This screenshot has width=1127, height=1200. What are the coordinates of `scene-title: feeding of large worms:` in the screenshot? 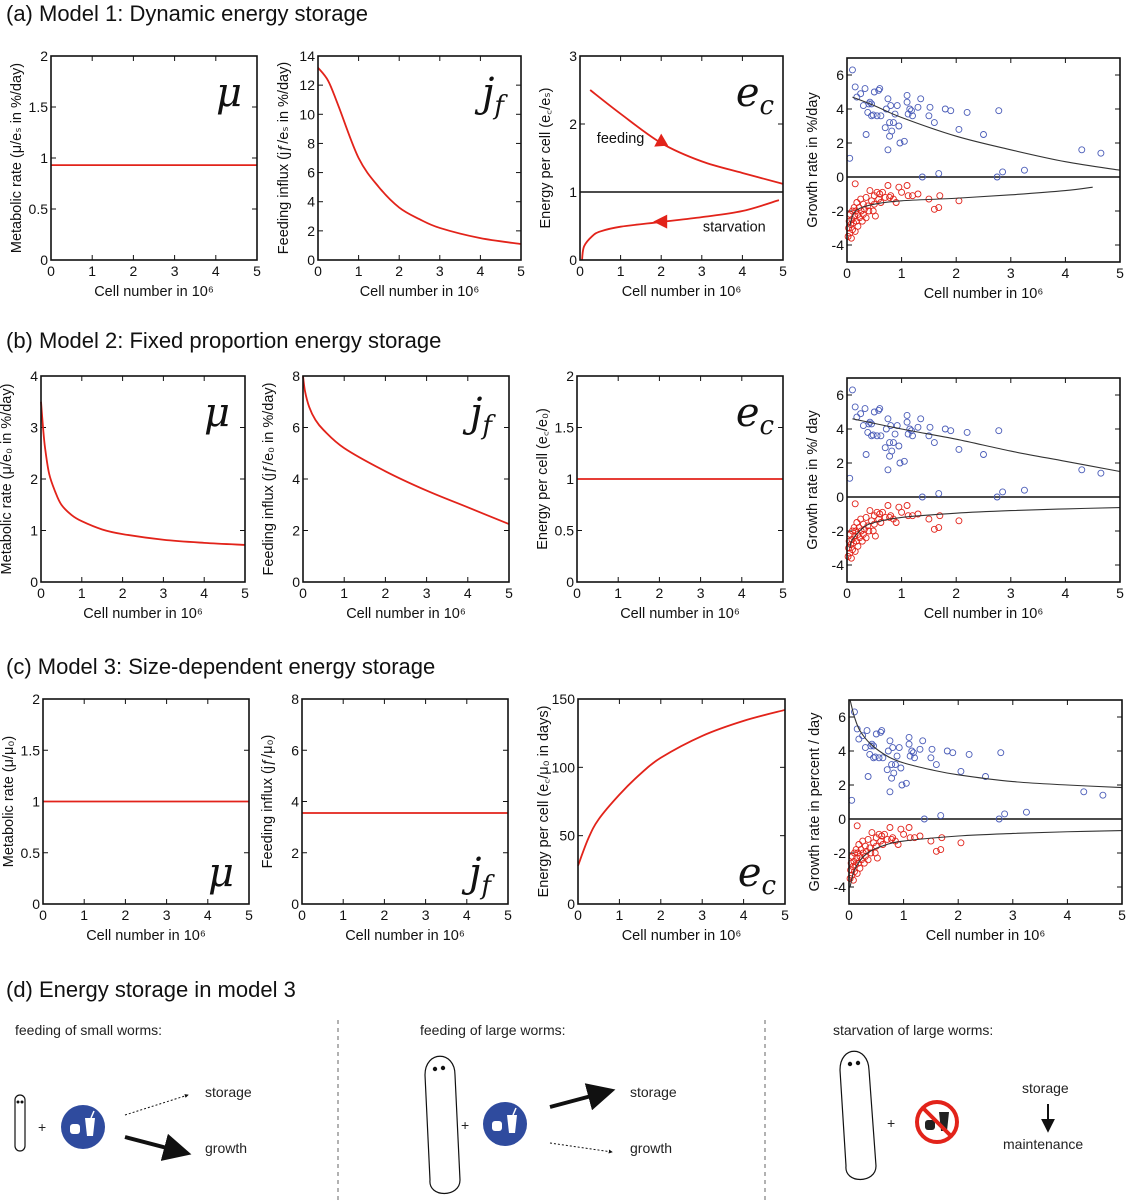 It's located at (493, 1030).